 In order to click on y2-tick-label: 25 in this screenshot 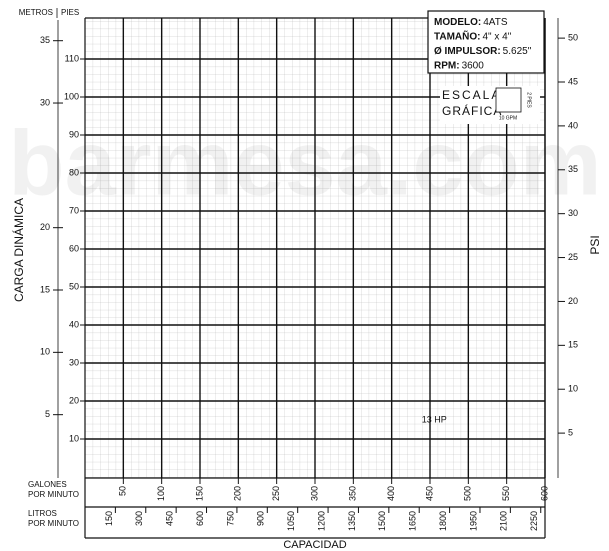, I will do `click(573, 257)`.